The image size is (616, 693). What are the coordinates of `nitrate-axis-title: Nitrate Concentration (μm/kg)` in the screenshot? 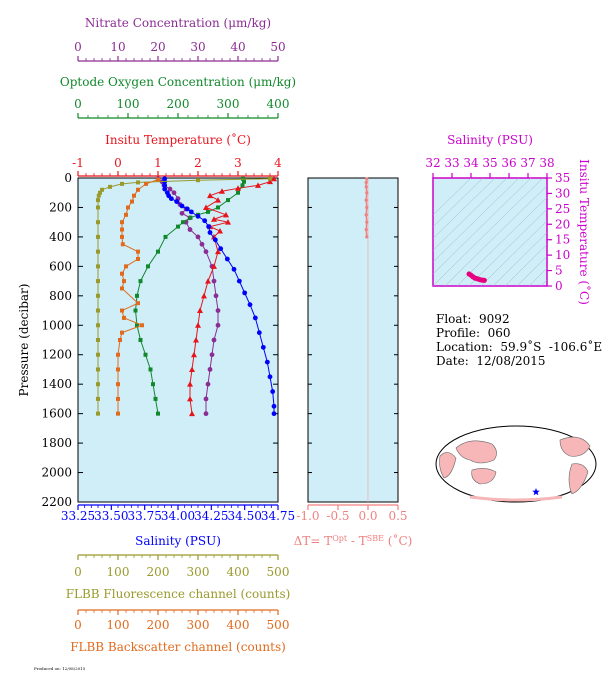 It's located at (178, 23).